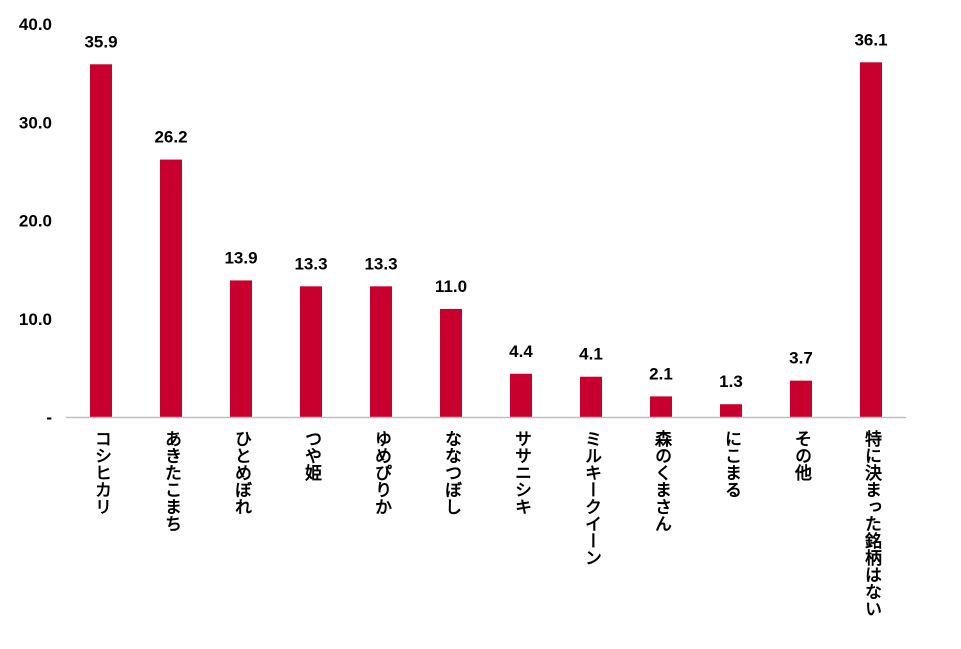 The image size is (961, 649). What do you see at coordinates (100, 41) in the screenshot?
I see `data-label: 35.9` at bounding box center [100, 41].